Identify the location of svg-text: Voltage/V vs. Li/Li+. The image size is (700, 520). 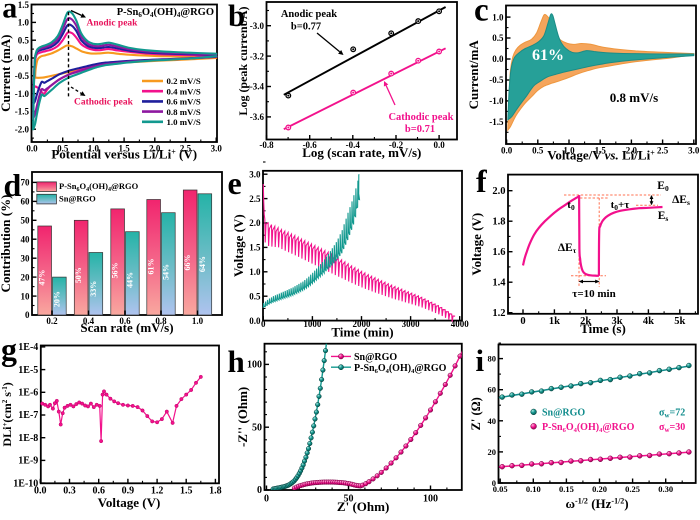
(601, 155).